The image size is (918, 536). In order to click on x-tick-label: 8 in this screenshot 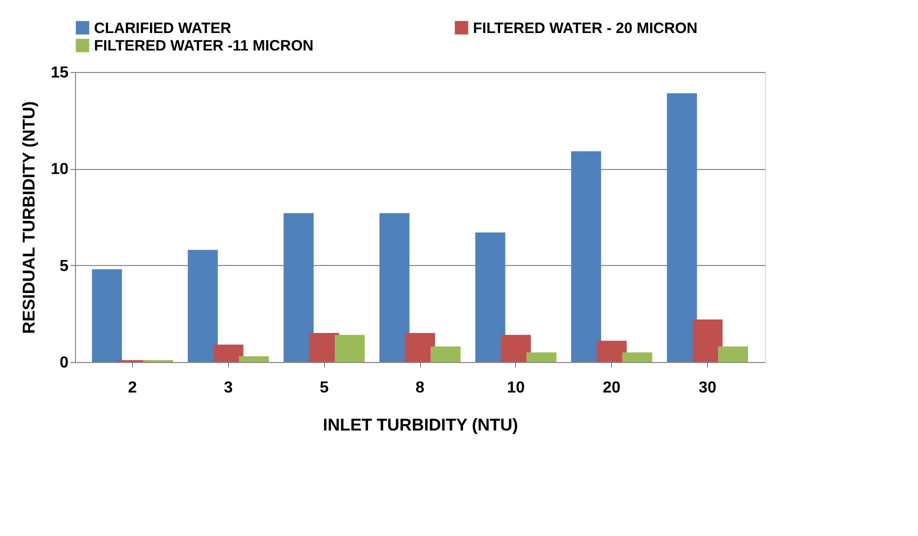, I will do `click(420, 388)`.